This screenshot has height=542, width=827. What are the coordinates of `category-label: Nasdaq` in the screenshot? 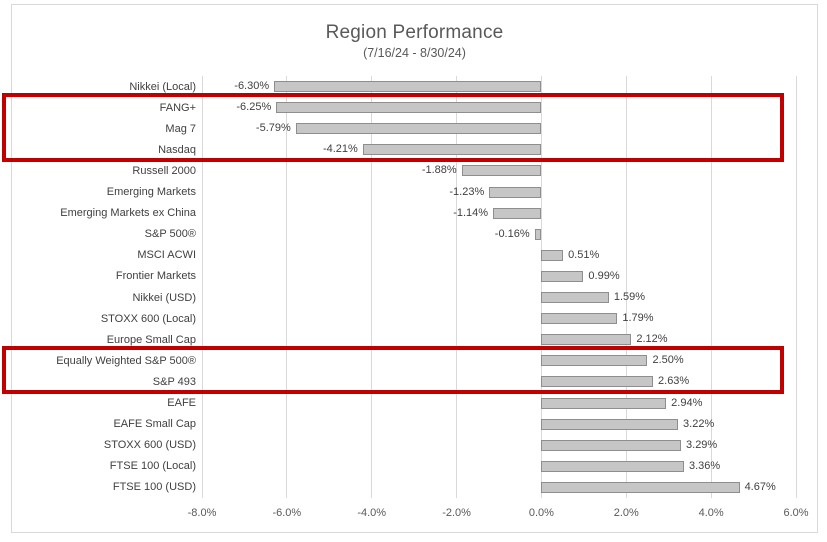 It's located at (177, 149).